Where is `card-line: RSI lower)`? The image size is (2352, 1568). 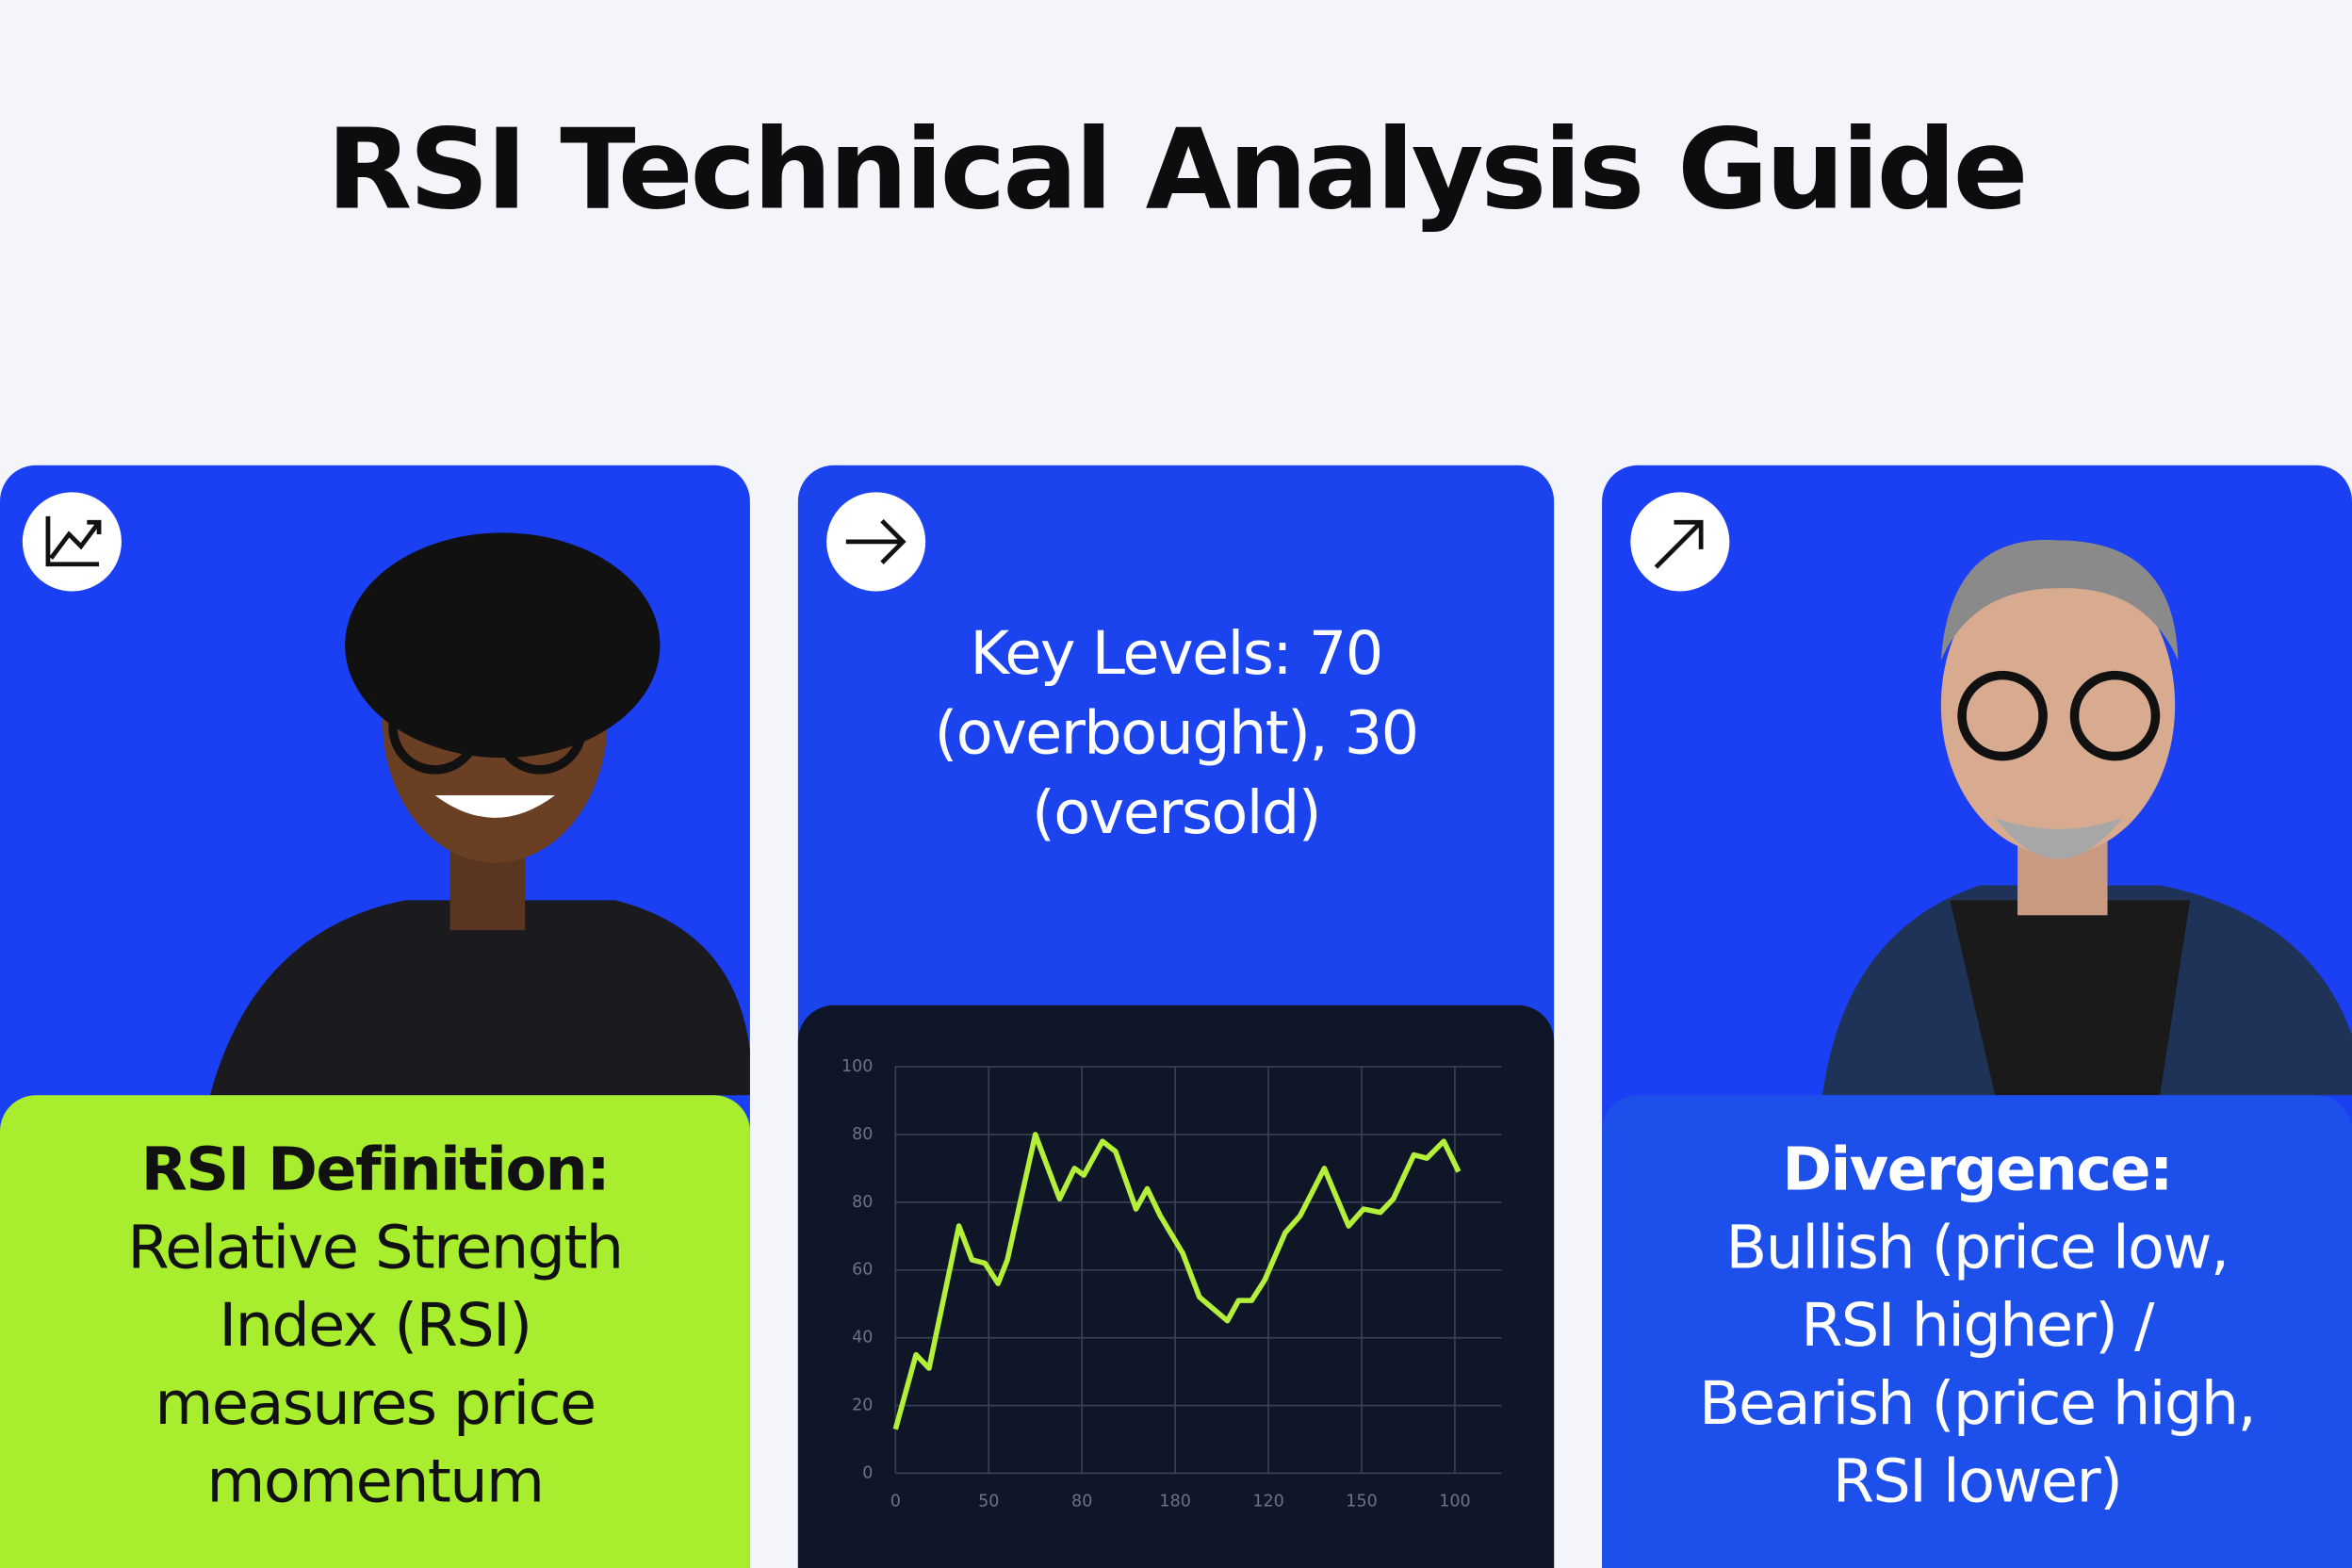 card-line: RSI lower) is located at coordinates (1978, 1482).